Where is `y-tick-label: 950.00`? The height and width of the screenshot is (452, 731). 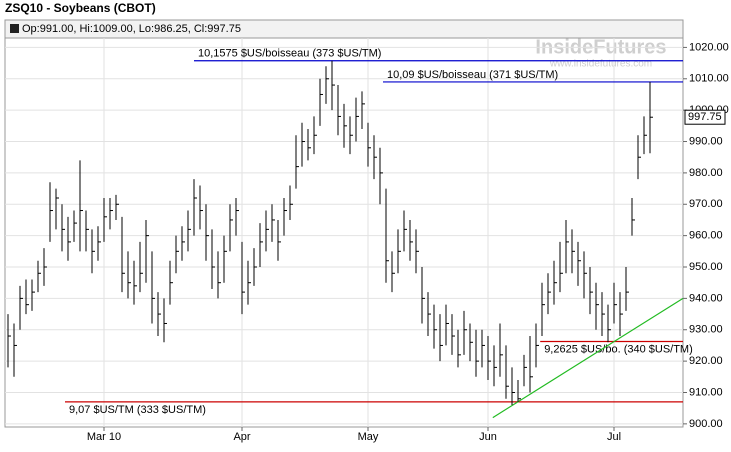
y-tick-label: 950.00 is located at coordinates (706, 267).